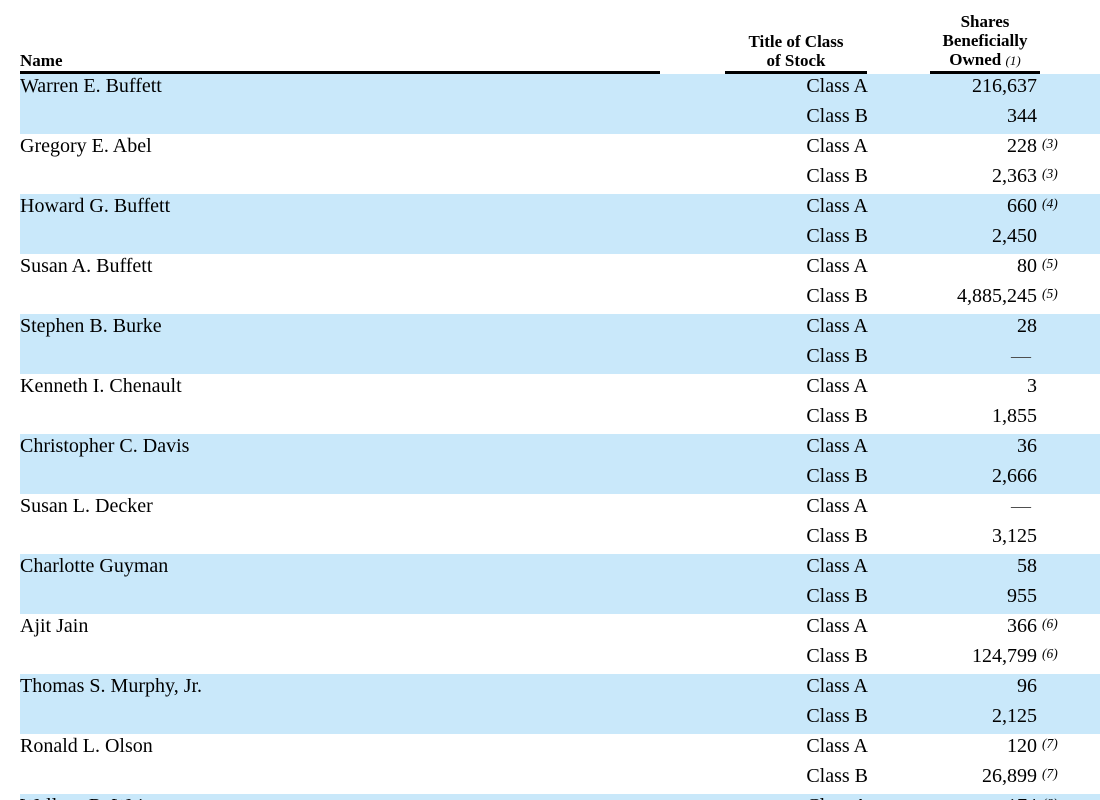 Image resolution: width=1100 pixels, height=800 pixels. I want to click on shares-value: 3,125, so click(1014, 536).